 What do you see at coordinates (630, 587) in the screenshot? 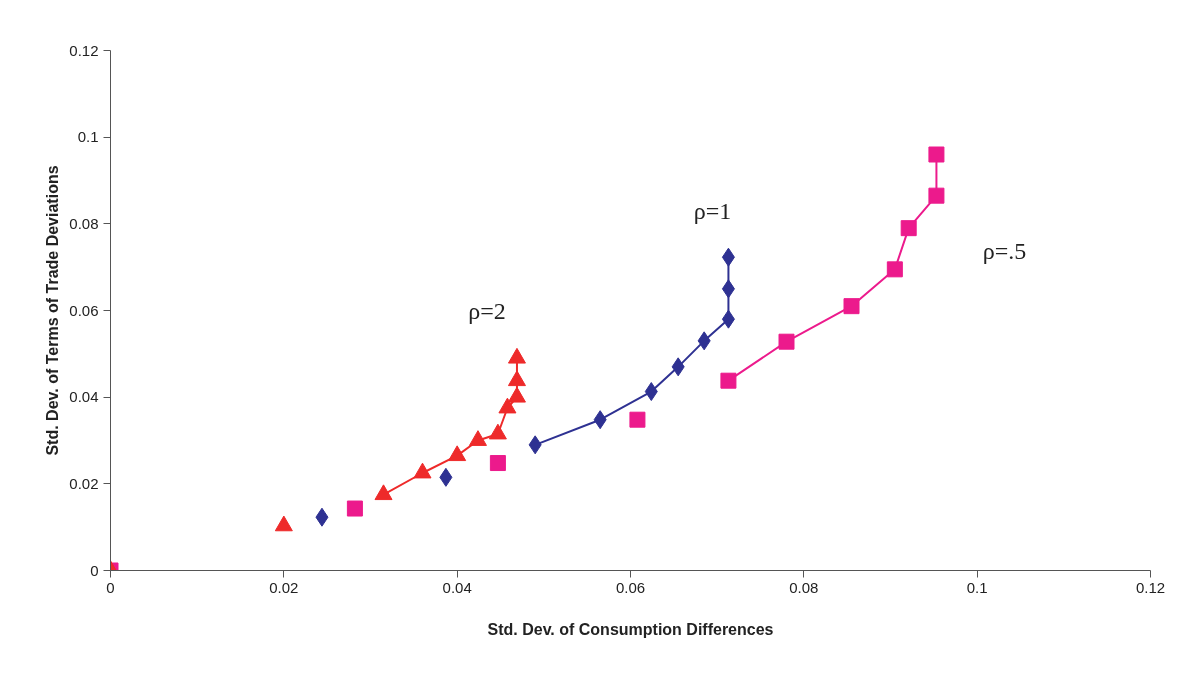
I see `x-tick-label: 0.06` at bounding box center [630, 587].